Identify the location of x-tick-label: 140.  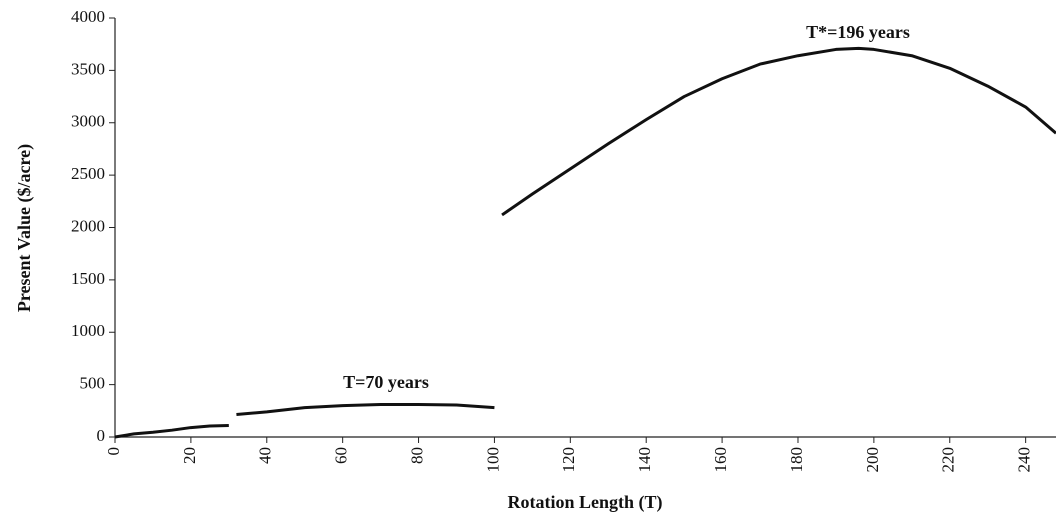
(644, 460).